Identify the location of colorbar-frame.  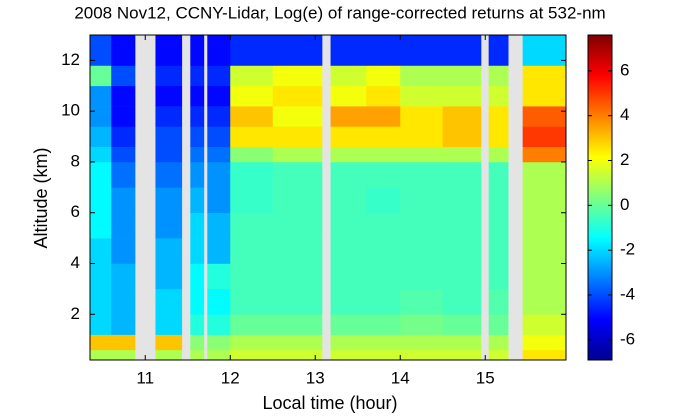
(600, 197).